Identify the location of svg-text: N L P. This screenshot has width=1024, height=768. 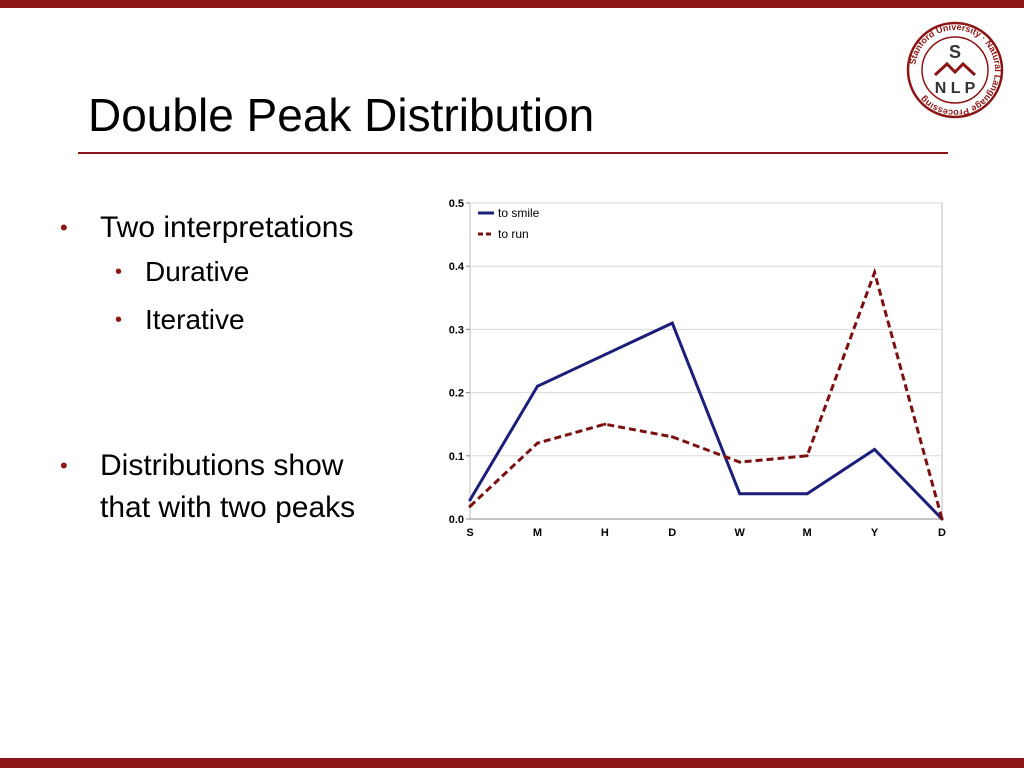
(955, 88).